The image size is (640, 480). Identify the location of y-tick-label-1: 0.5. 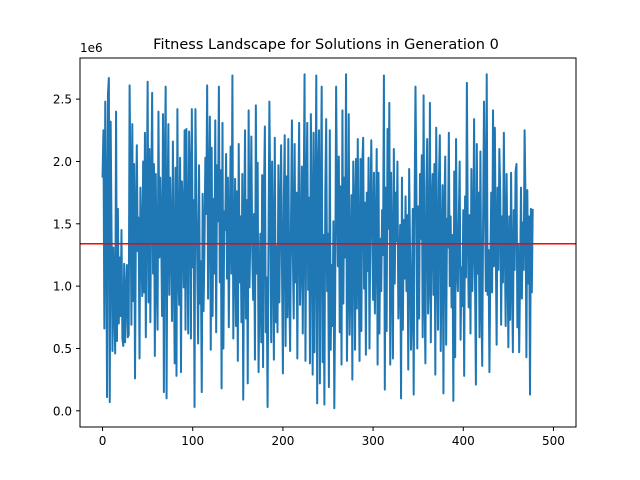
(62, 349).